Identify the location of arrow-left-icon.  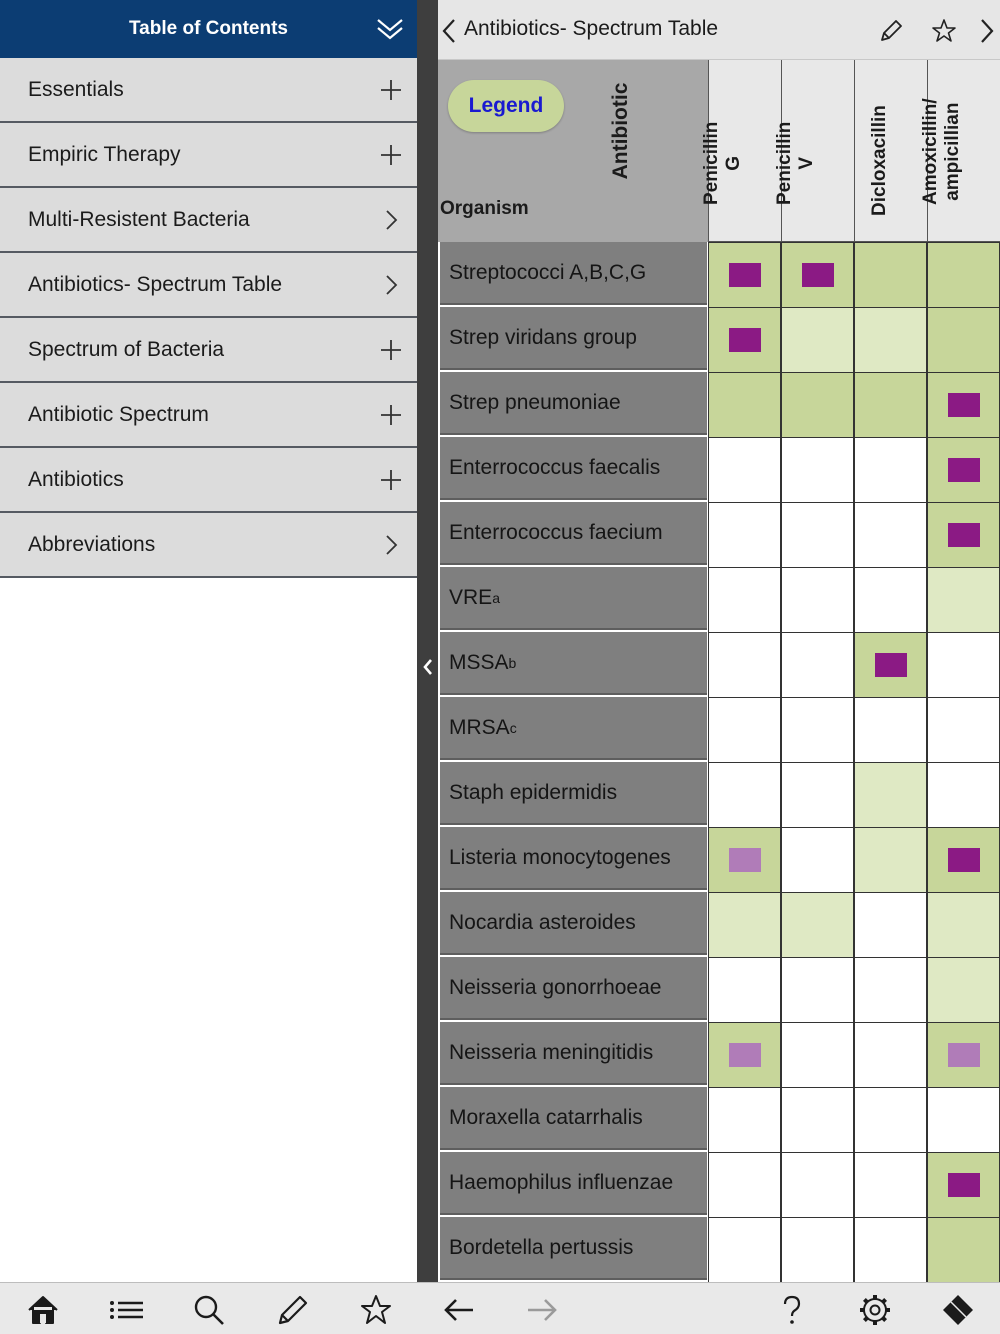
(459, 1310).